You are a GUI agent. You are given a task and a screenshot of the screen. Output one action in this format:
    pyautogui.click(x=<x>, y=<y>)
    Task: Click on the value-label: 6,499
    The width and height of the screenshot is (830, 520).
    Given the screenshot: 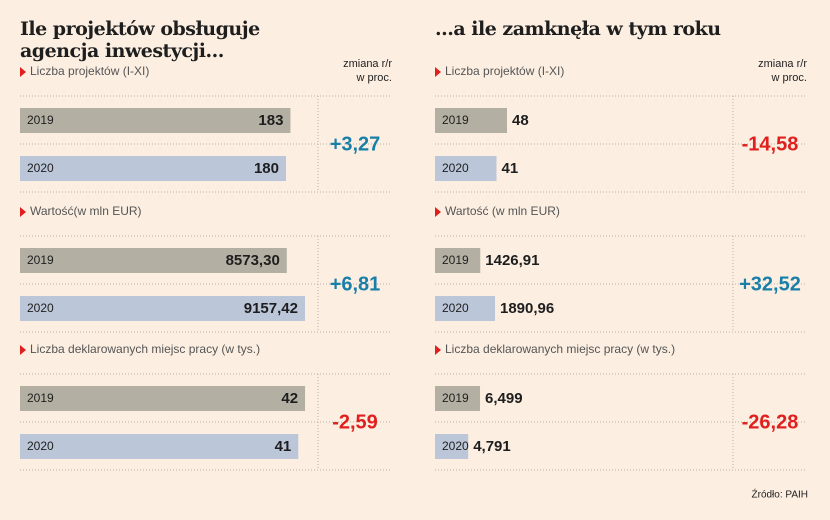 What is the action you would take?
    pyautogui.click(x=504, y=398)
    